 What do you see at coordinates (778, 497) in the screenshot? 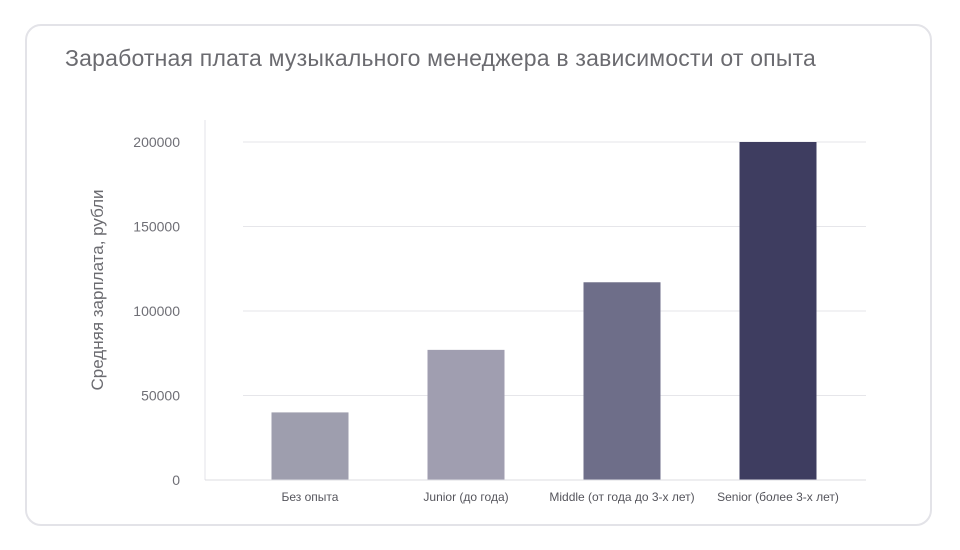
I see `x-category-label-3: Senior (более 3-х лет)` at bounding box center [778, 497].